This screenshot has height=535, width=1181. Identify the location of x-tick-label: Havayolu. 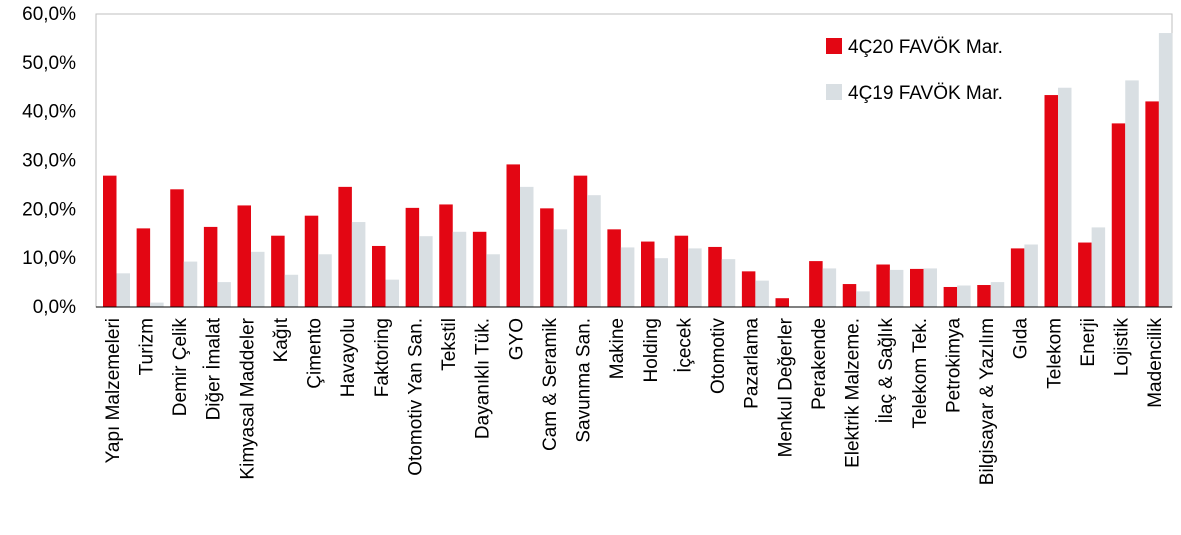
(348, 357).